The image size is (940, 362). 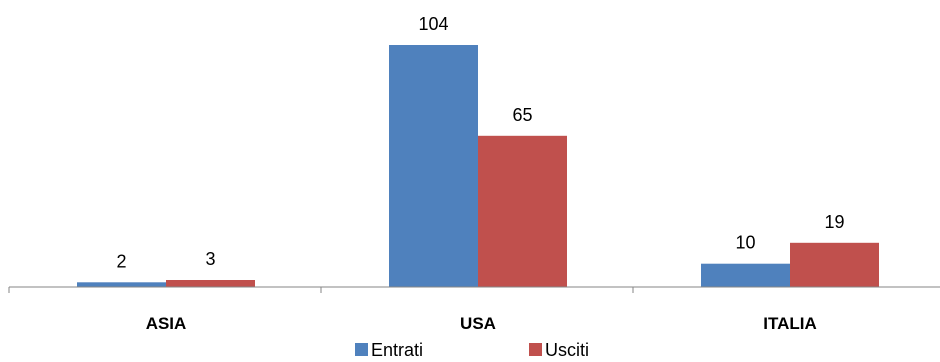 What do you see at coordinates (121, 261) in the screenshot?
I see `data-label-asia-entrati: 2` at bounding box center [121, 261].